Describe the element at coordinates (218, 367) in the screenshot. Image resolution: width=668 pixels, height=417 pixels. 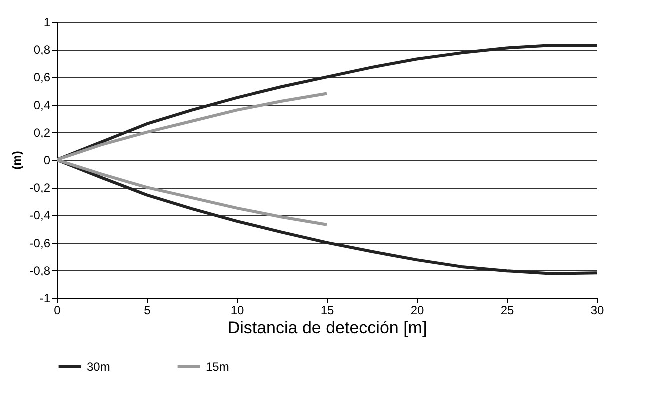
I see `legend-label: 15m` at that location.